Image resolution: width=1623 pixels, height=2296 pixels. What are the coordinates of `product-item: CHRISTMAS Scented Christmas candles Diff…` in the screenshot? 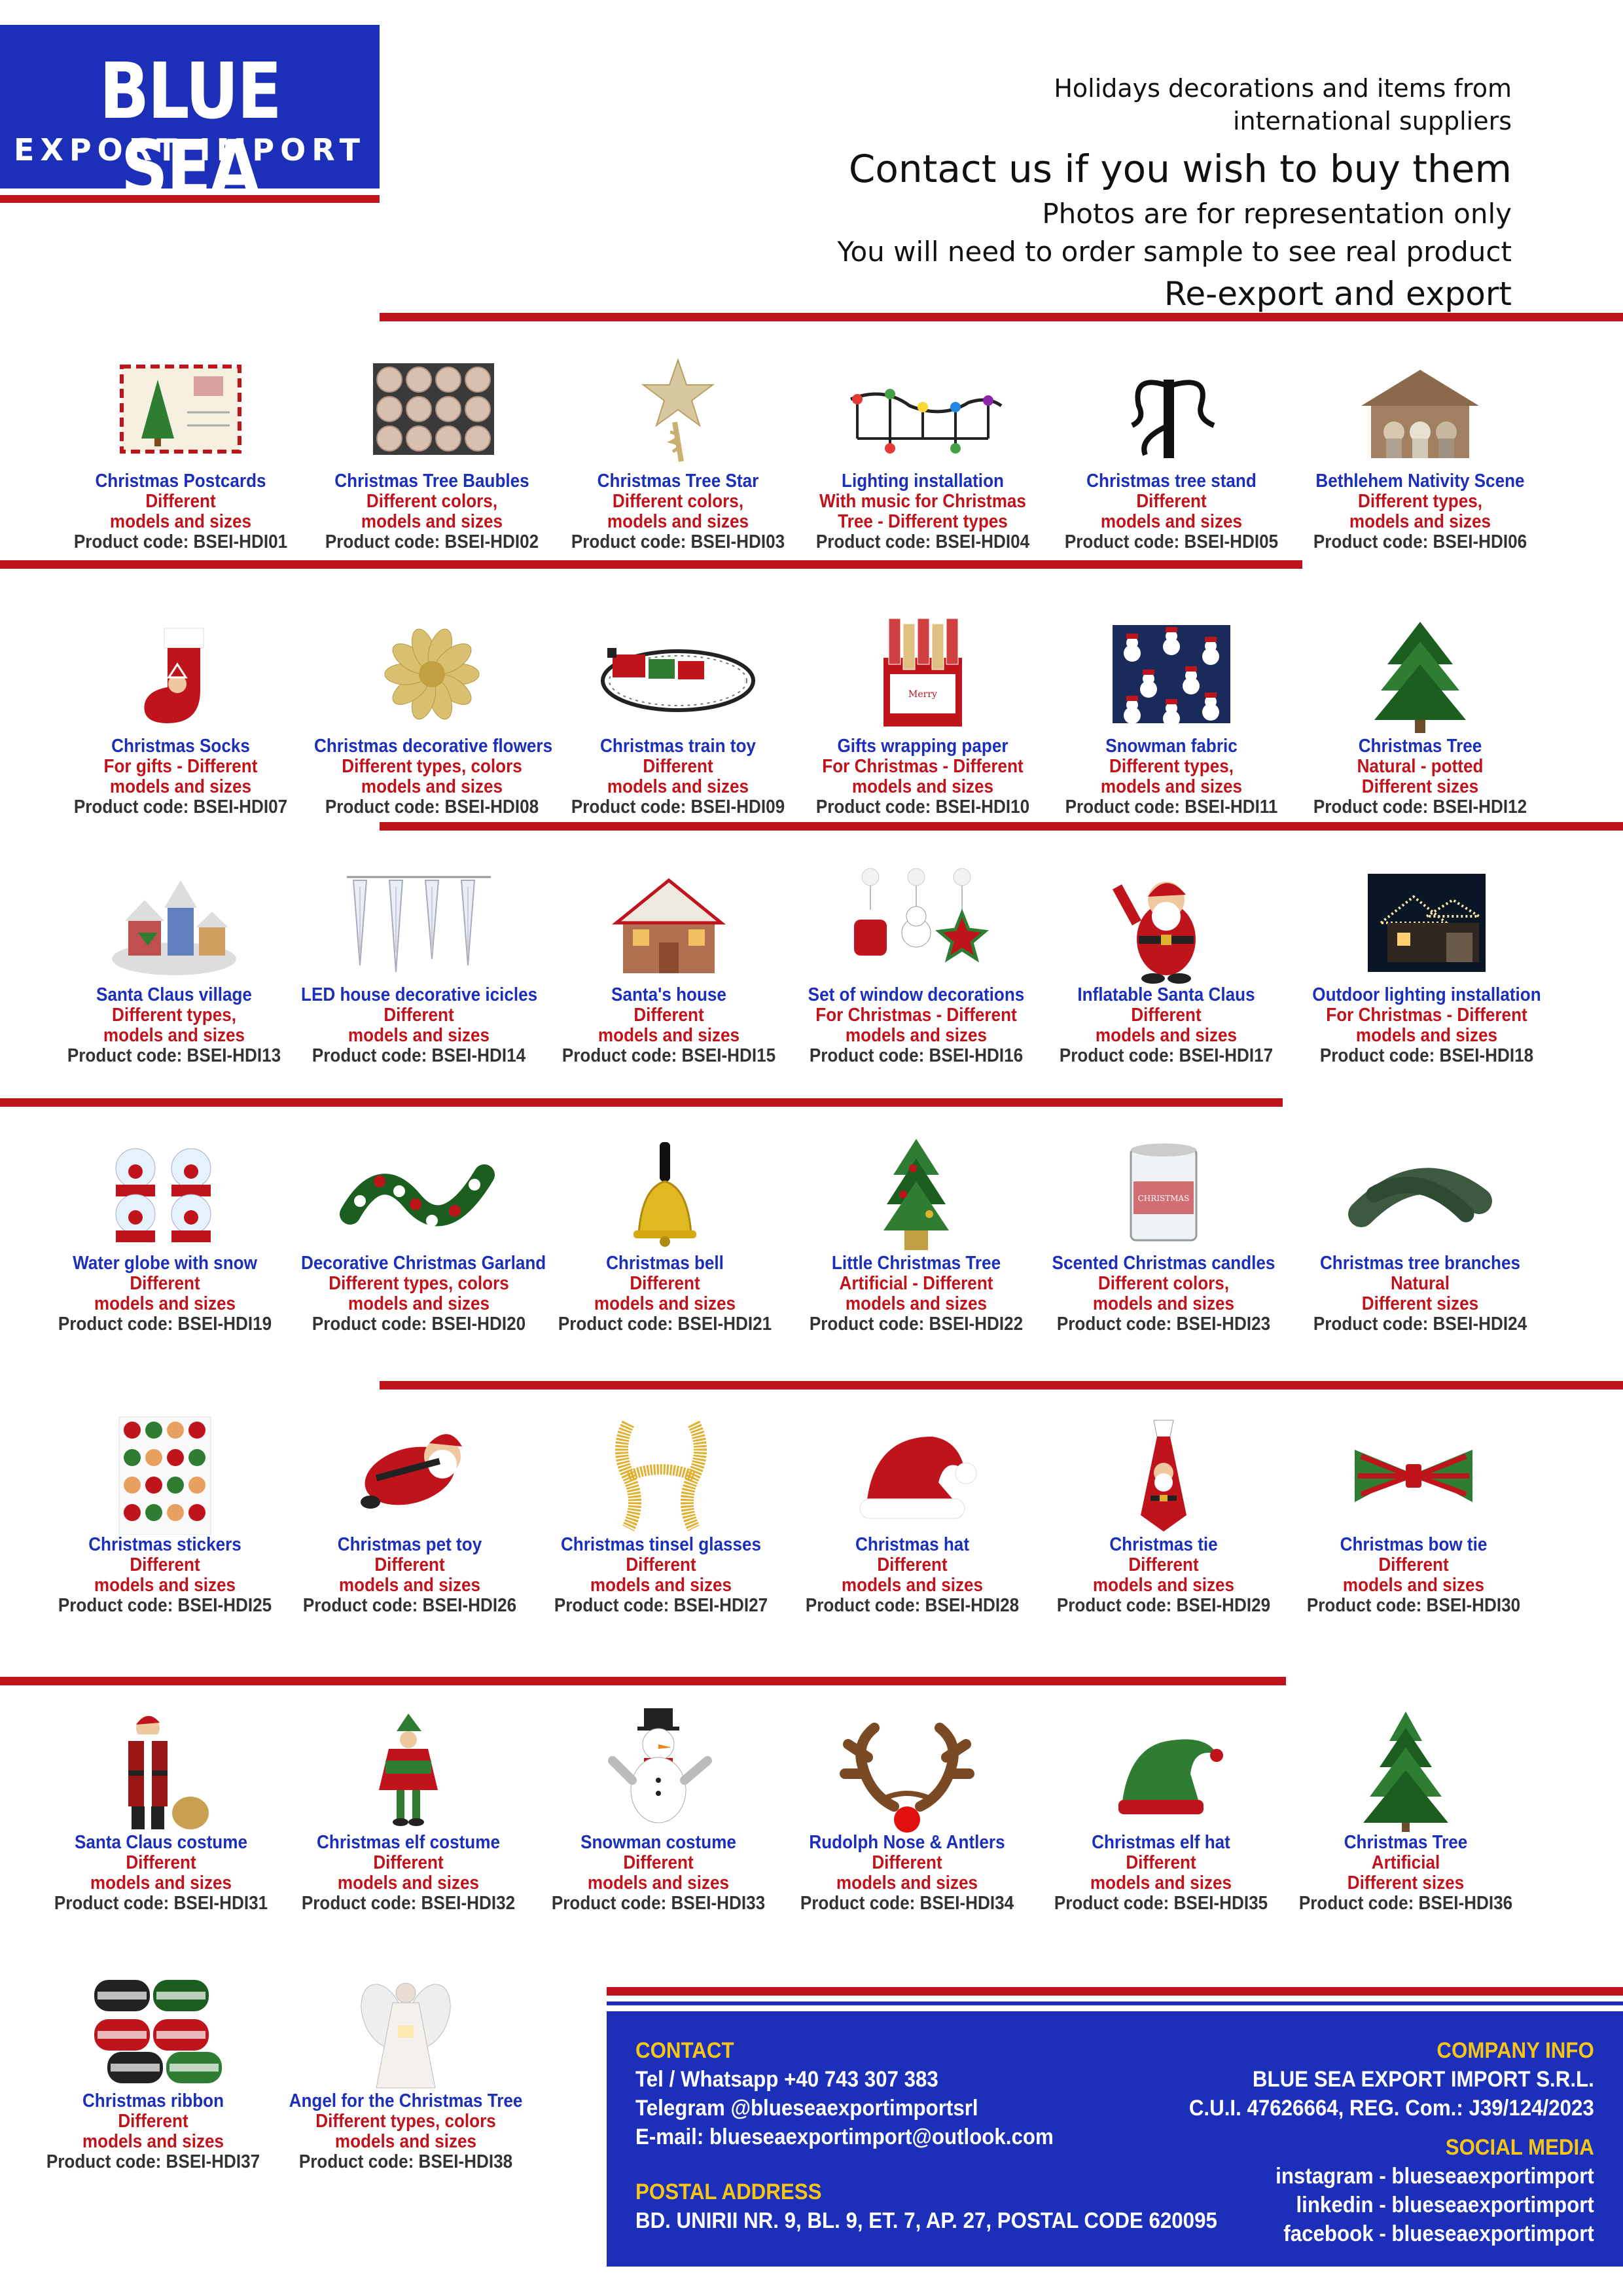 It's located at (1163, 1232).